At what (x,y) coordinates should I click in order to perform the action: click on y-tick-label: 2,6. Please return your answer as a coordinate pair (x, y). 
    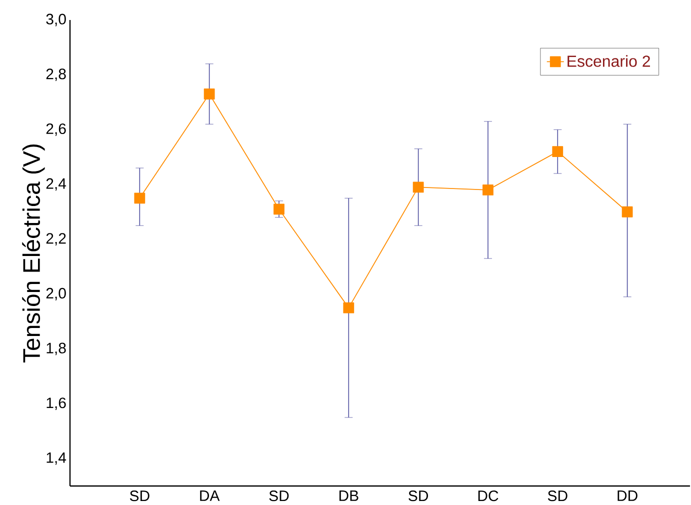
    Looking at the image, I should click on (56, 129).